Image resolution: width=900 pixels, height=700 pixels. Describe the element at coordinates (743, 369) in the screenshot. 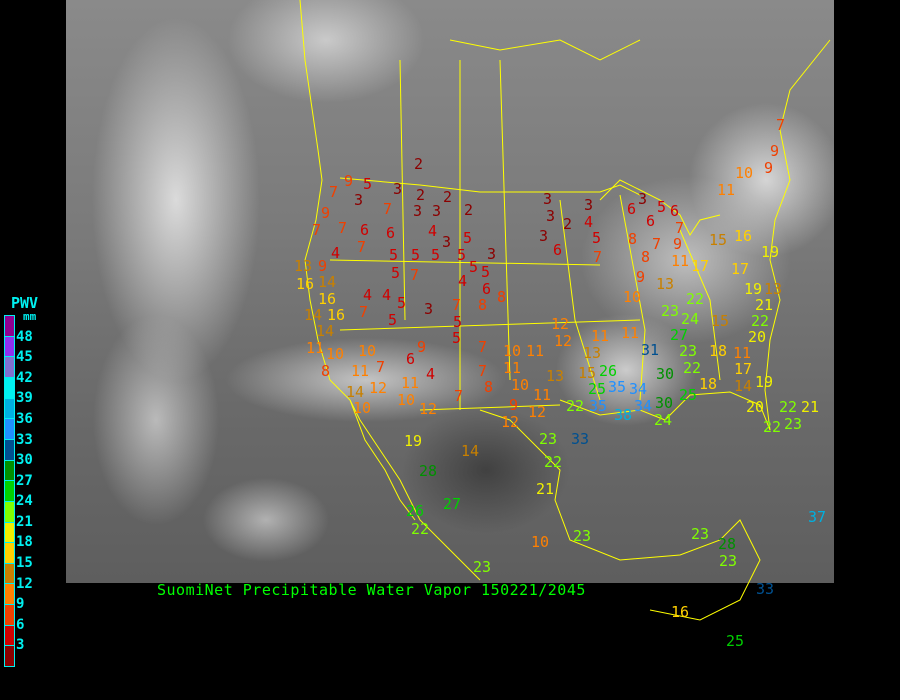

I see `station-pwv-label: 17` at that location.